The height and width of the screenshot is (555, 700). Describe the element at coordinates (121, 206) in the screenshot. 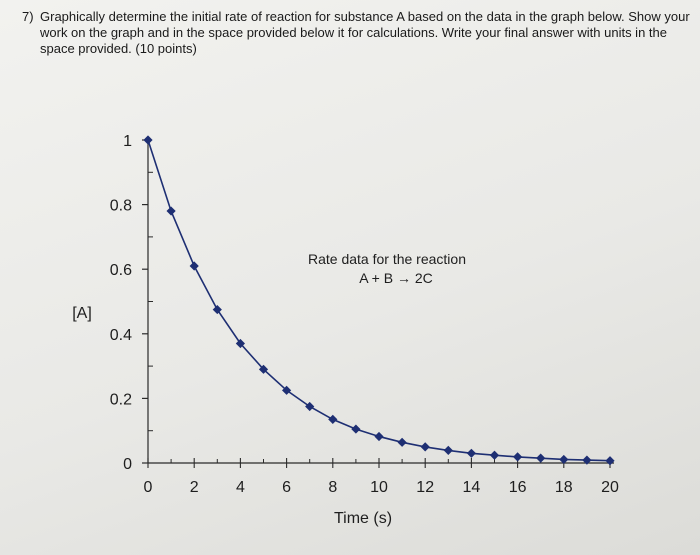

I see `y-tick-label: 0.8` at that location.